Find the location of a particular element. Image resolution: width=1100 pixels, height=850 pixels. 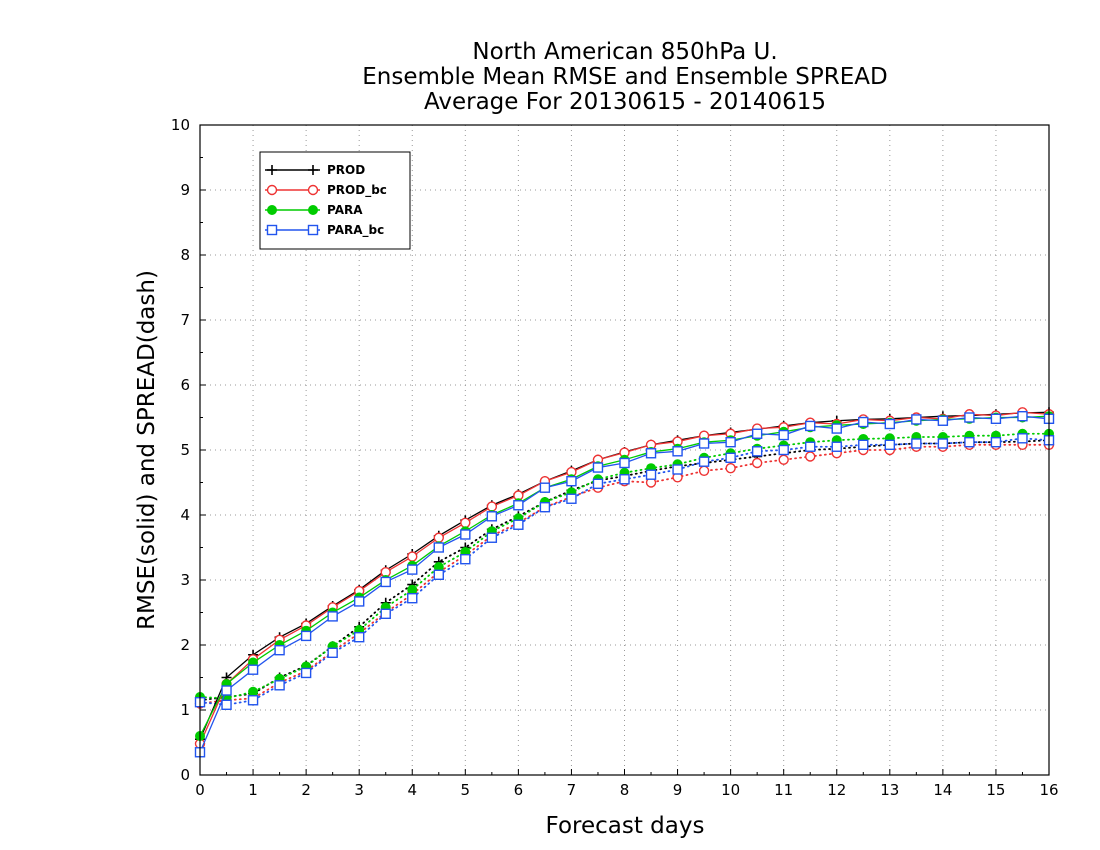

x-tick-label: 11 is located at coordinates (783, 790).